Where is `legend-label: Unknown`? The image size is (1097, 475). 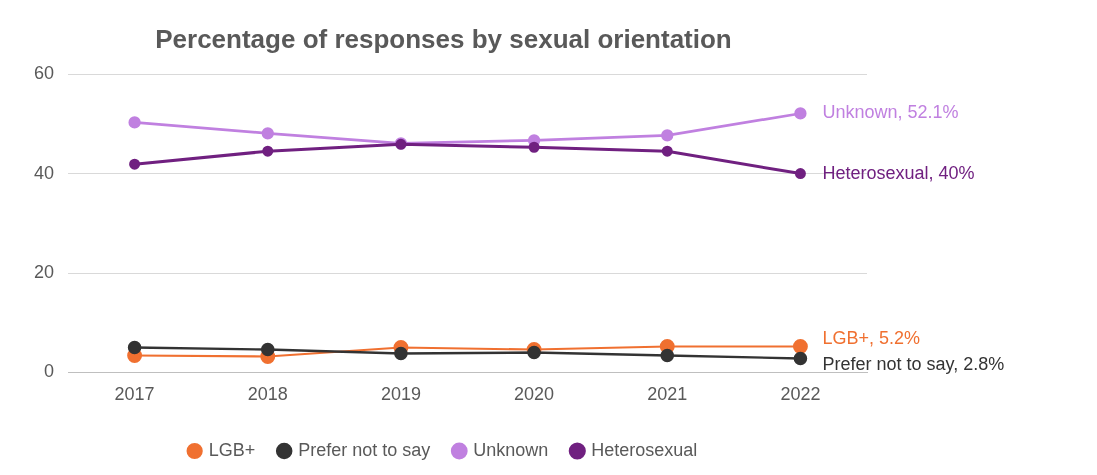 legend-label: Unknown is located at coordinates (511, 449).